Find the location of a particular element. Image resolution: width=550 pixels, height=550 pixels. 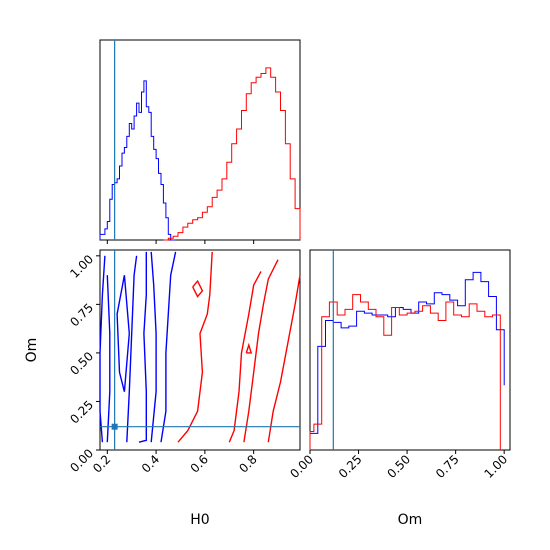

truth-point-marker is located at coordinates (114, 426).